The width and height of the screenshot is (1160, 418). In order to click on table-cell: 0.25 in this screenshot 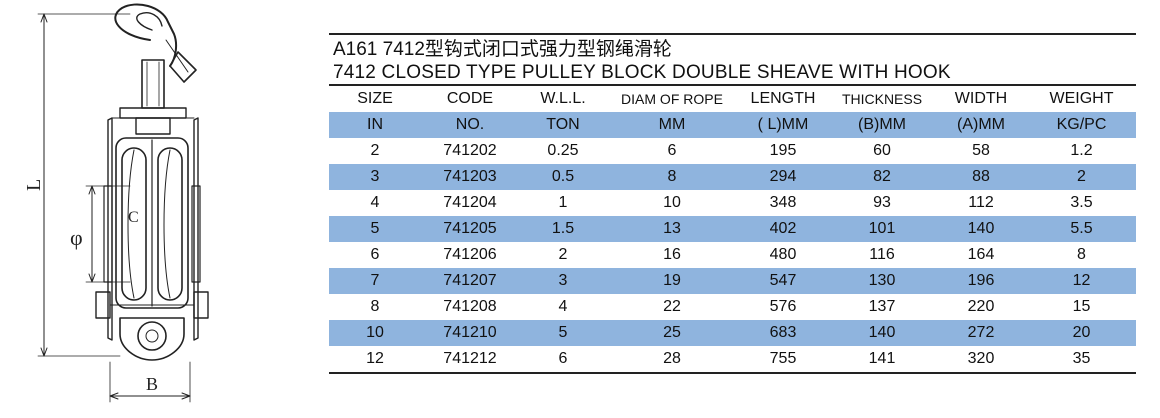, I will do `click(563, 150)`.